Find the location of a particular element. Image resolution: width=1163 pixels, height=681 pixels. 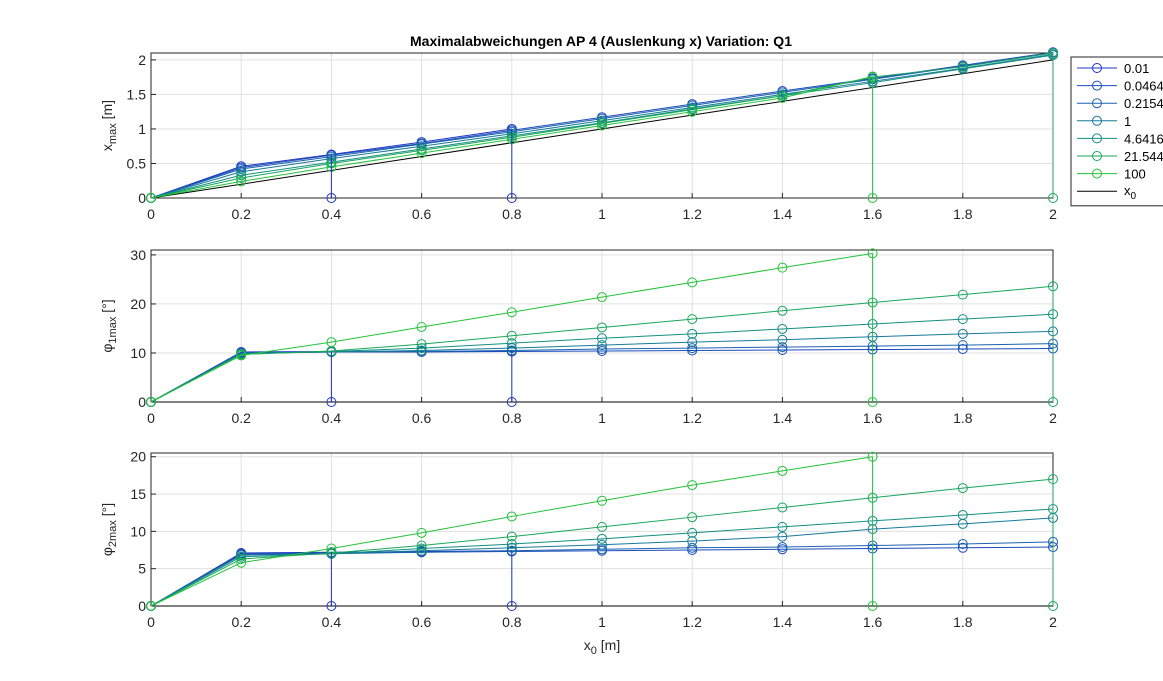

y-tick-label: 15 is located at coordinates (138, 494).